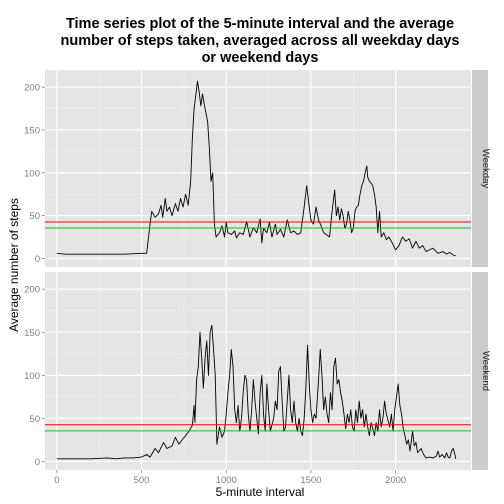 The width and height of the screenshot is (504, 504). I want to click on x-tick-label: 2000, so click(395, 480).